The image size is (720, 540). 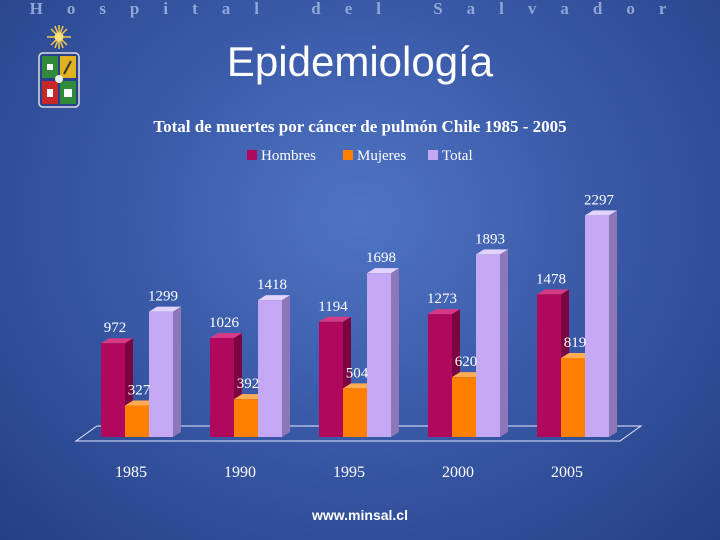 What do you see at coordinates (163, 297) in the screenshot?
I see `data-label-total-1985: 1299` at bounding box center [163, 297].